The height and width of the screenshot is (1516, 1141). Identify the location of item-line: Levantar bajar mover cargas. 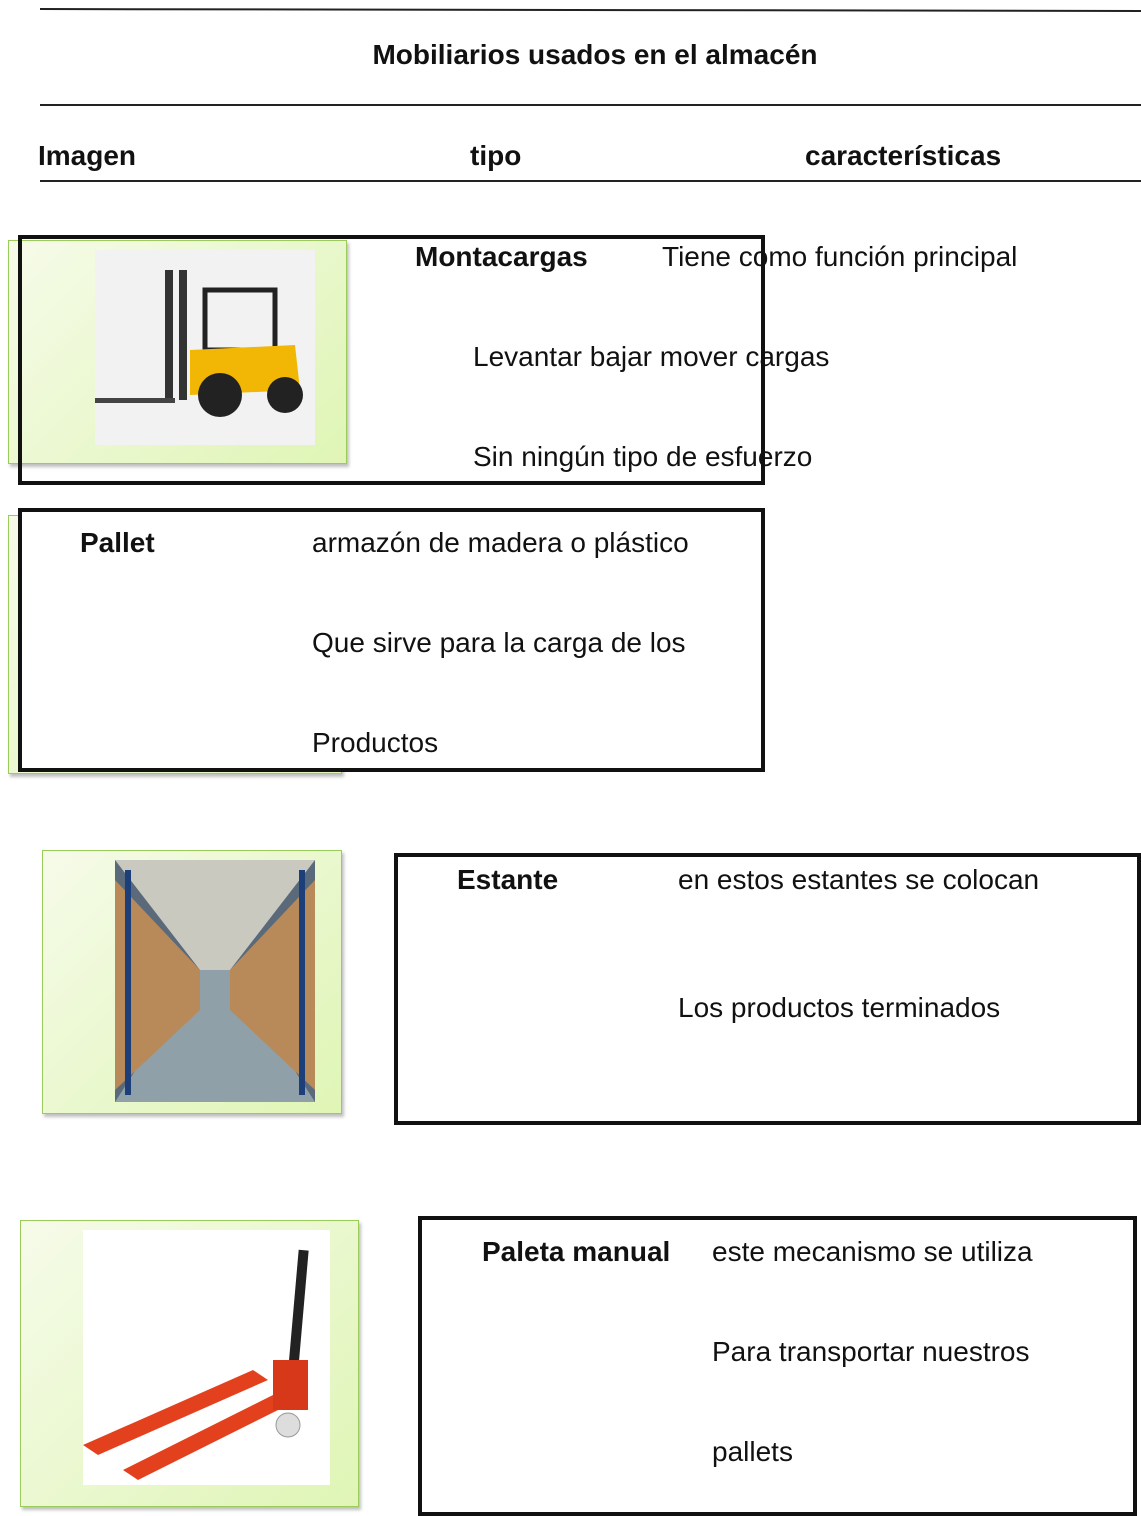
(651, 356).